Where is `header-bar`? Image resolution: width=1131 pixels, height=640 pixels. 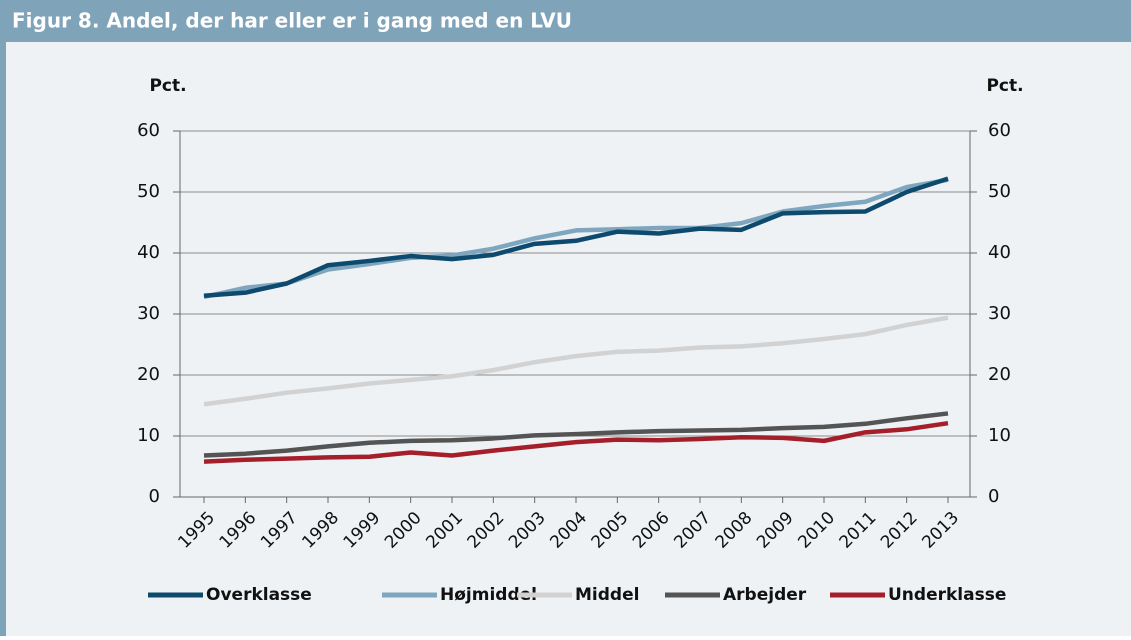
header-bar is located at coordinates (565, 21).